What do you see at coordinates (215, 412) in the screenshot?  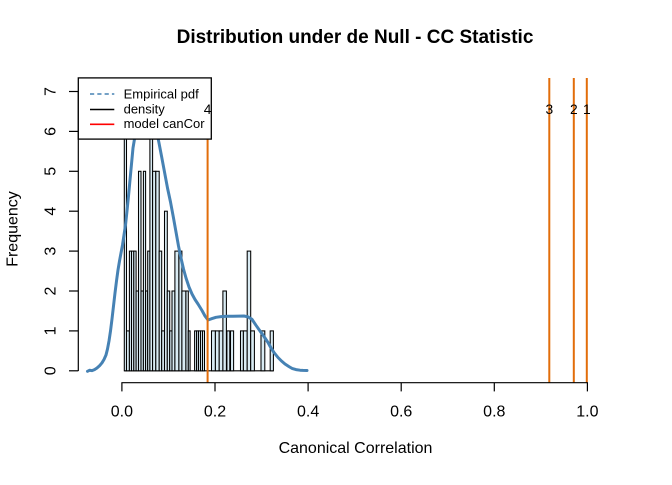 I see `svg-text: 0.2` at bounding box center [215, 412].